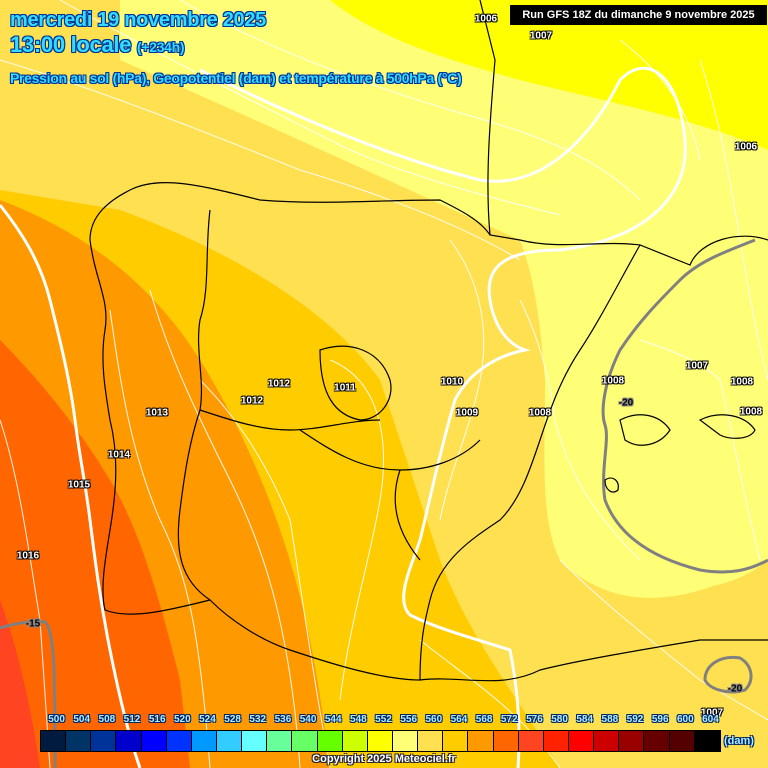  What do you see at coordinates (383, 719) in the screenshot?
I see `legend-tick: 552` at bounding box center [383, 719].